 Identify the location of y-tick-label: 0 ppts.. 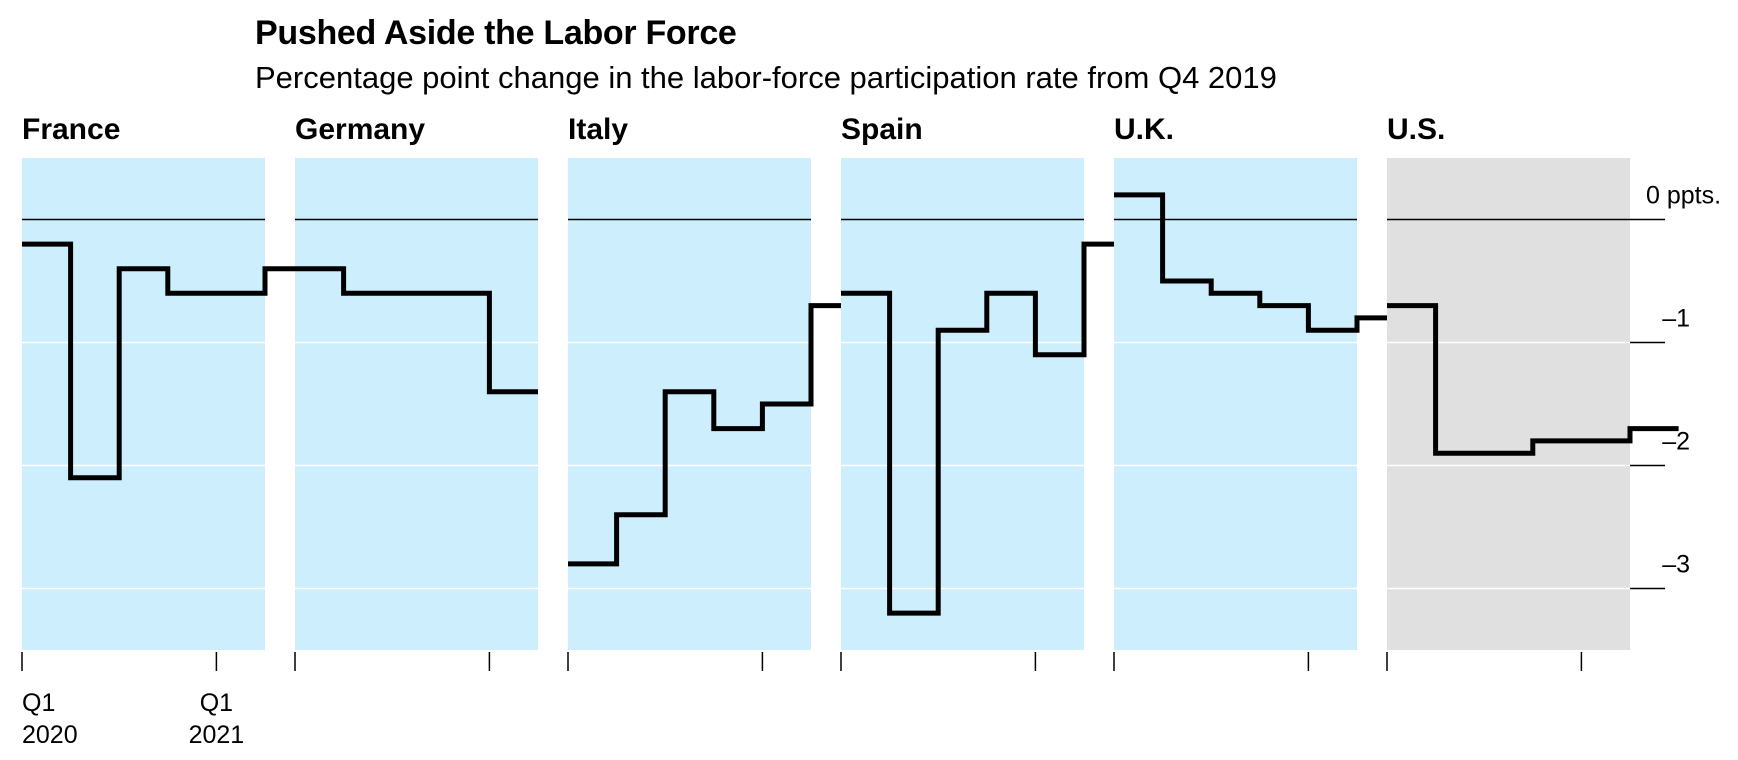
(1683, 196).